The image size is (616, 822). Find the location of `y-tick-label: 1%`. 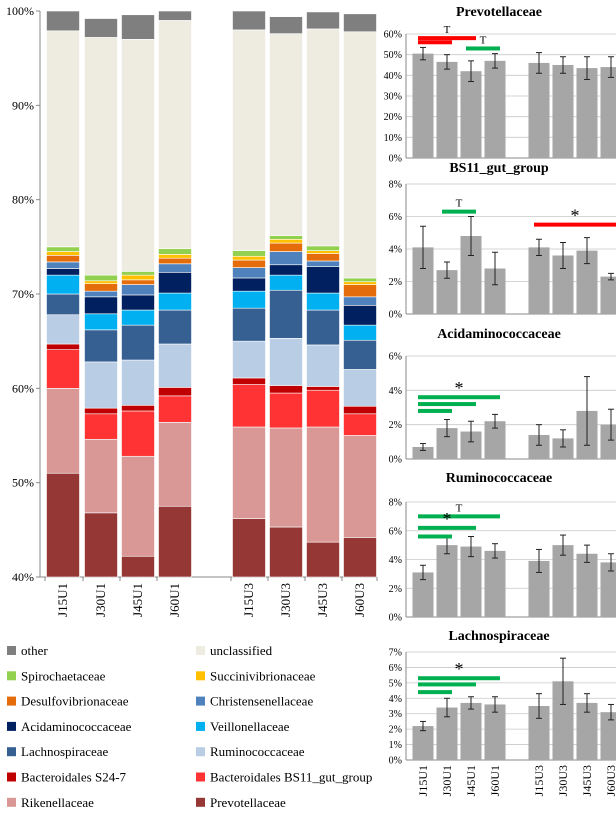

y-tick-label: 1% is located at coordinates (395, 745).